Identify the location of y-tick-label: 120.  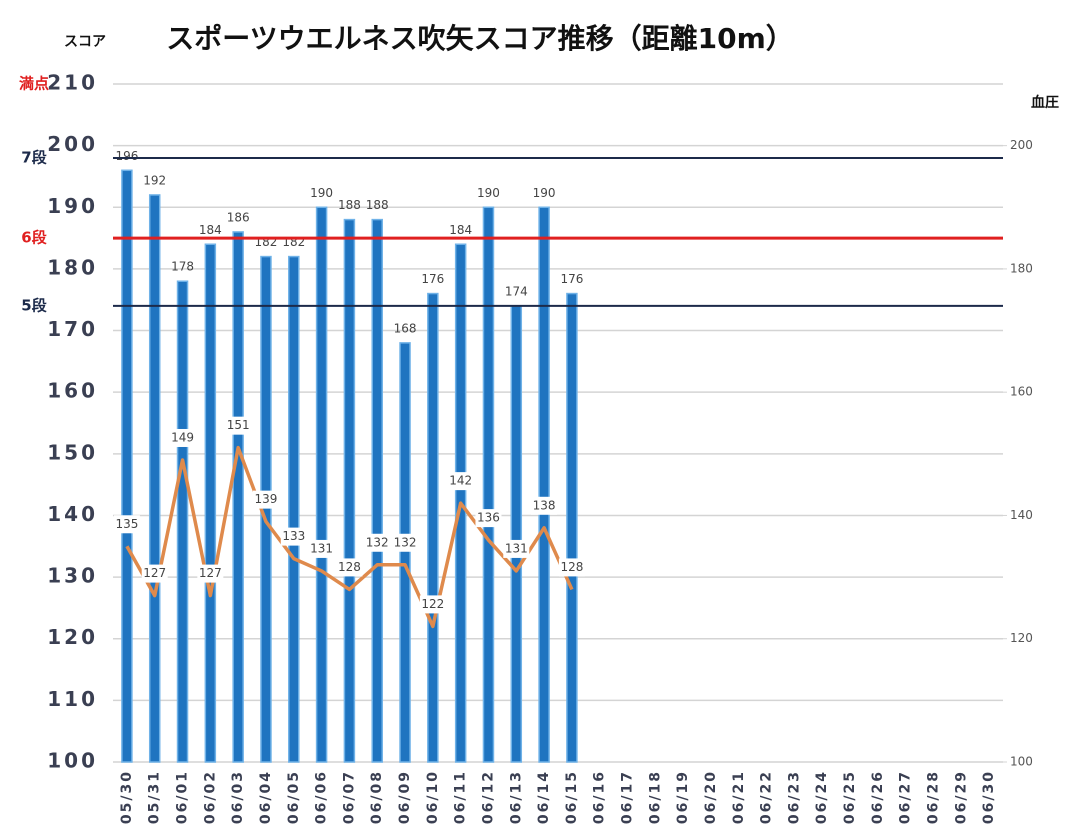
(72, 637).